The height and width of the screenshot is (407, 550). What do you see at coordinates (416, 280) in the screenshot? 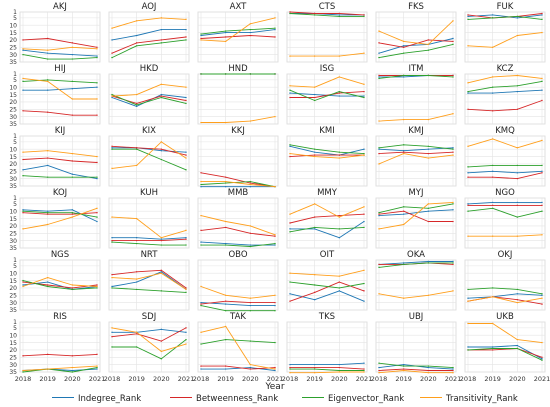
I see `panel-oka: OKA` at bounding box center [416, 280].